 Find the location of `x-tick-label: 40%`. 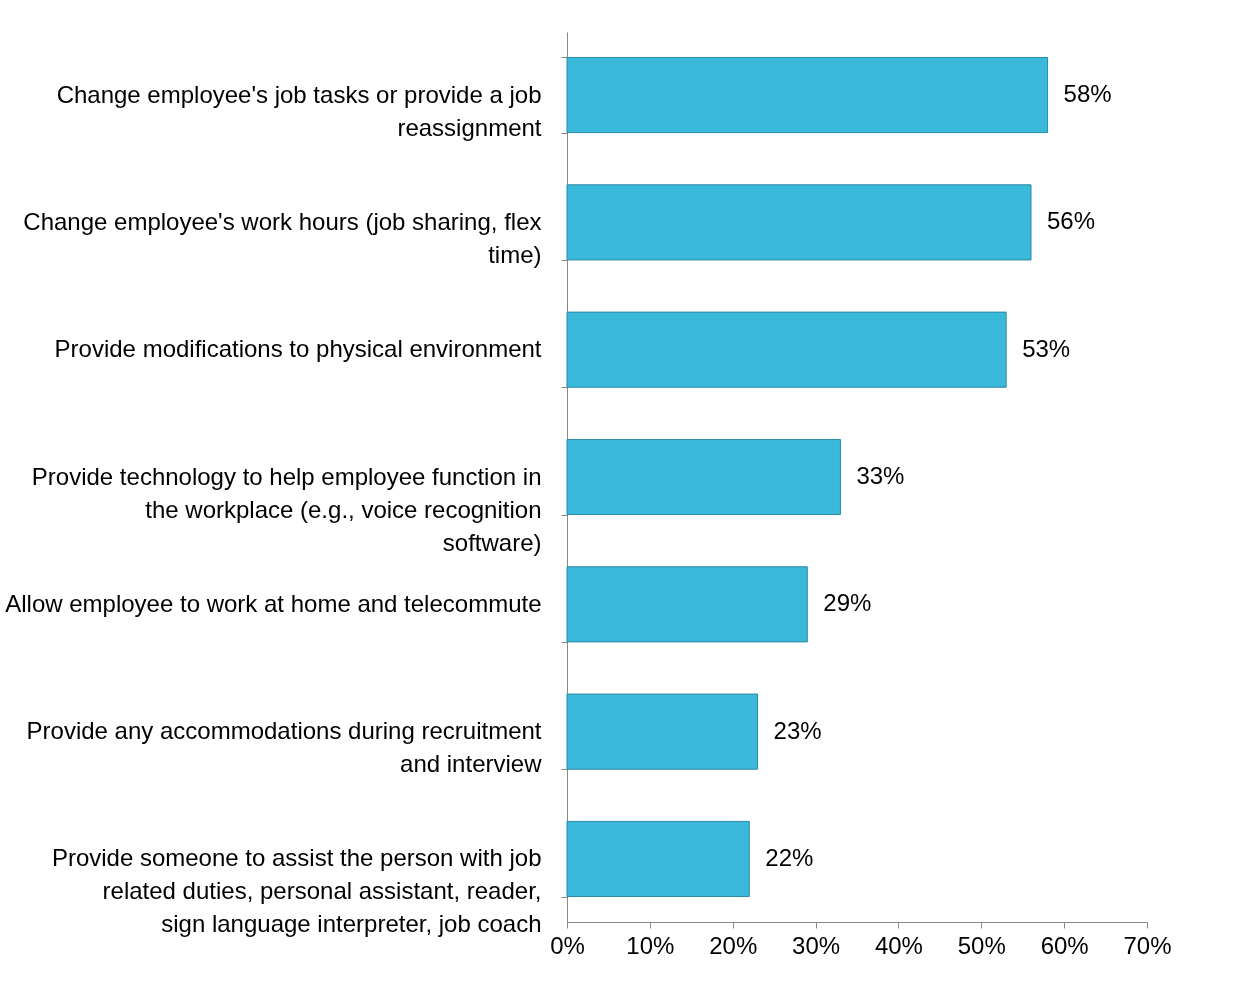

x-tick-label: 40% is located at coordinates (898, 945).